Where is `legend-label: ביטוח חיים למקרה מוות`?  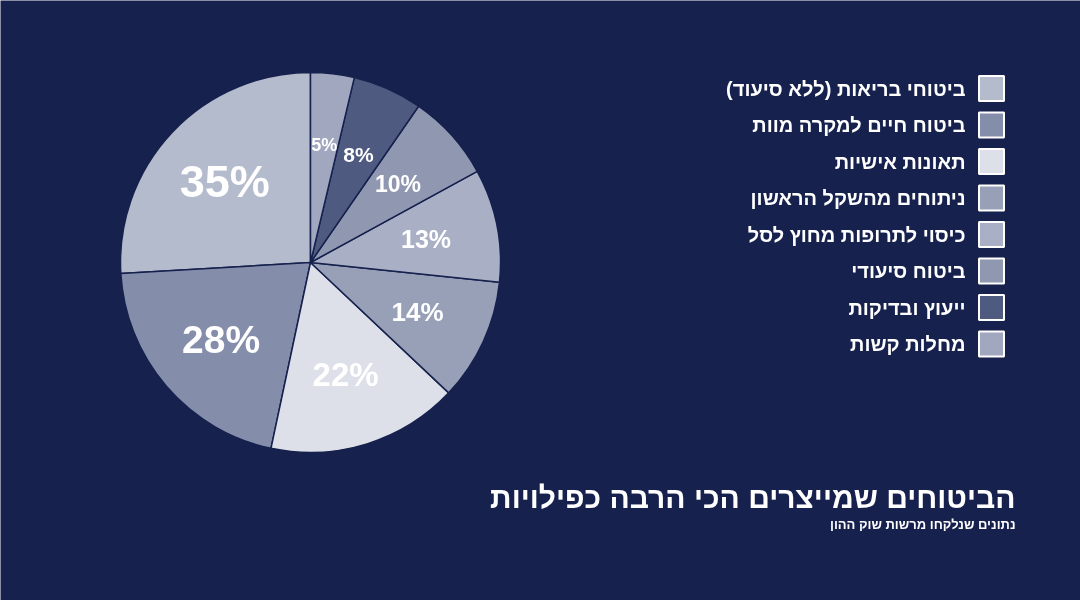
legend-label: ביטוח חיים למקרה מוות is located at coordinates (859, 125).